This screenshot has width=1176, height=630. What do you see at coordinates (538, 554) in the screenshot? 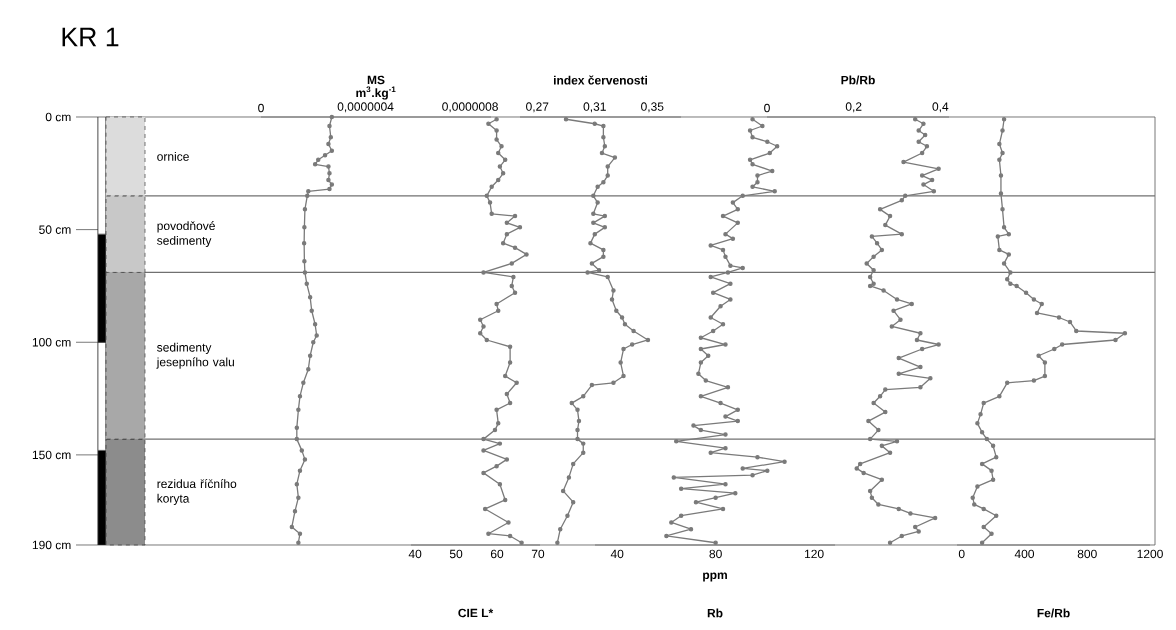
I see `x-tick-label: 70` at bounding box center [538, 554].